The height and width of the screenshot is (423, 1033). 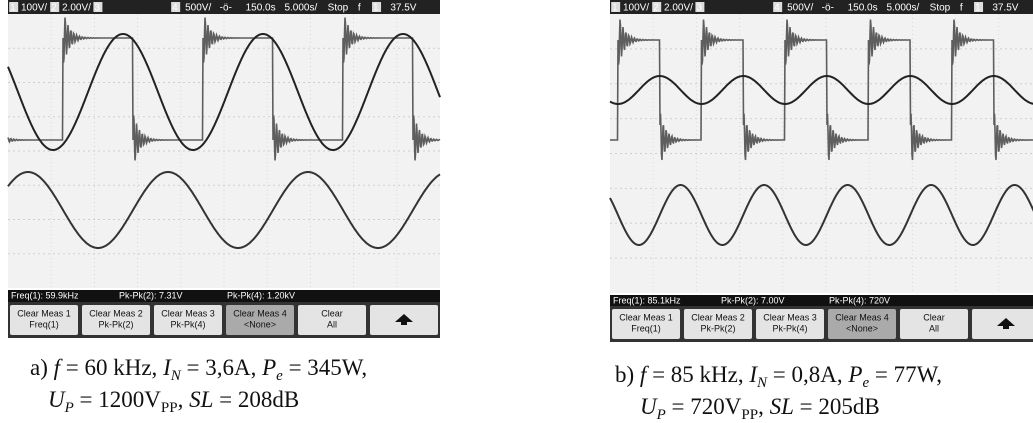 What do you see at coordinates (42, 367) in the screenshot?
I see `caption-segment: a)` at bounding box center [42, 367].